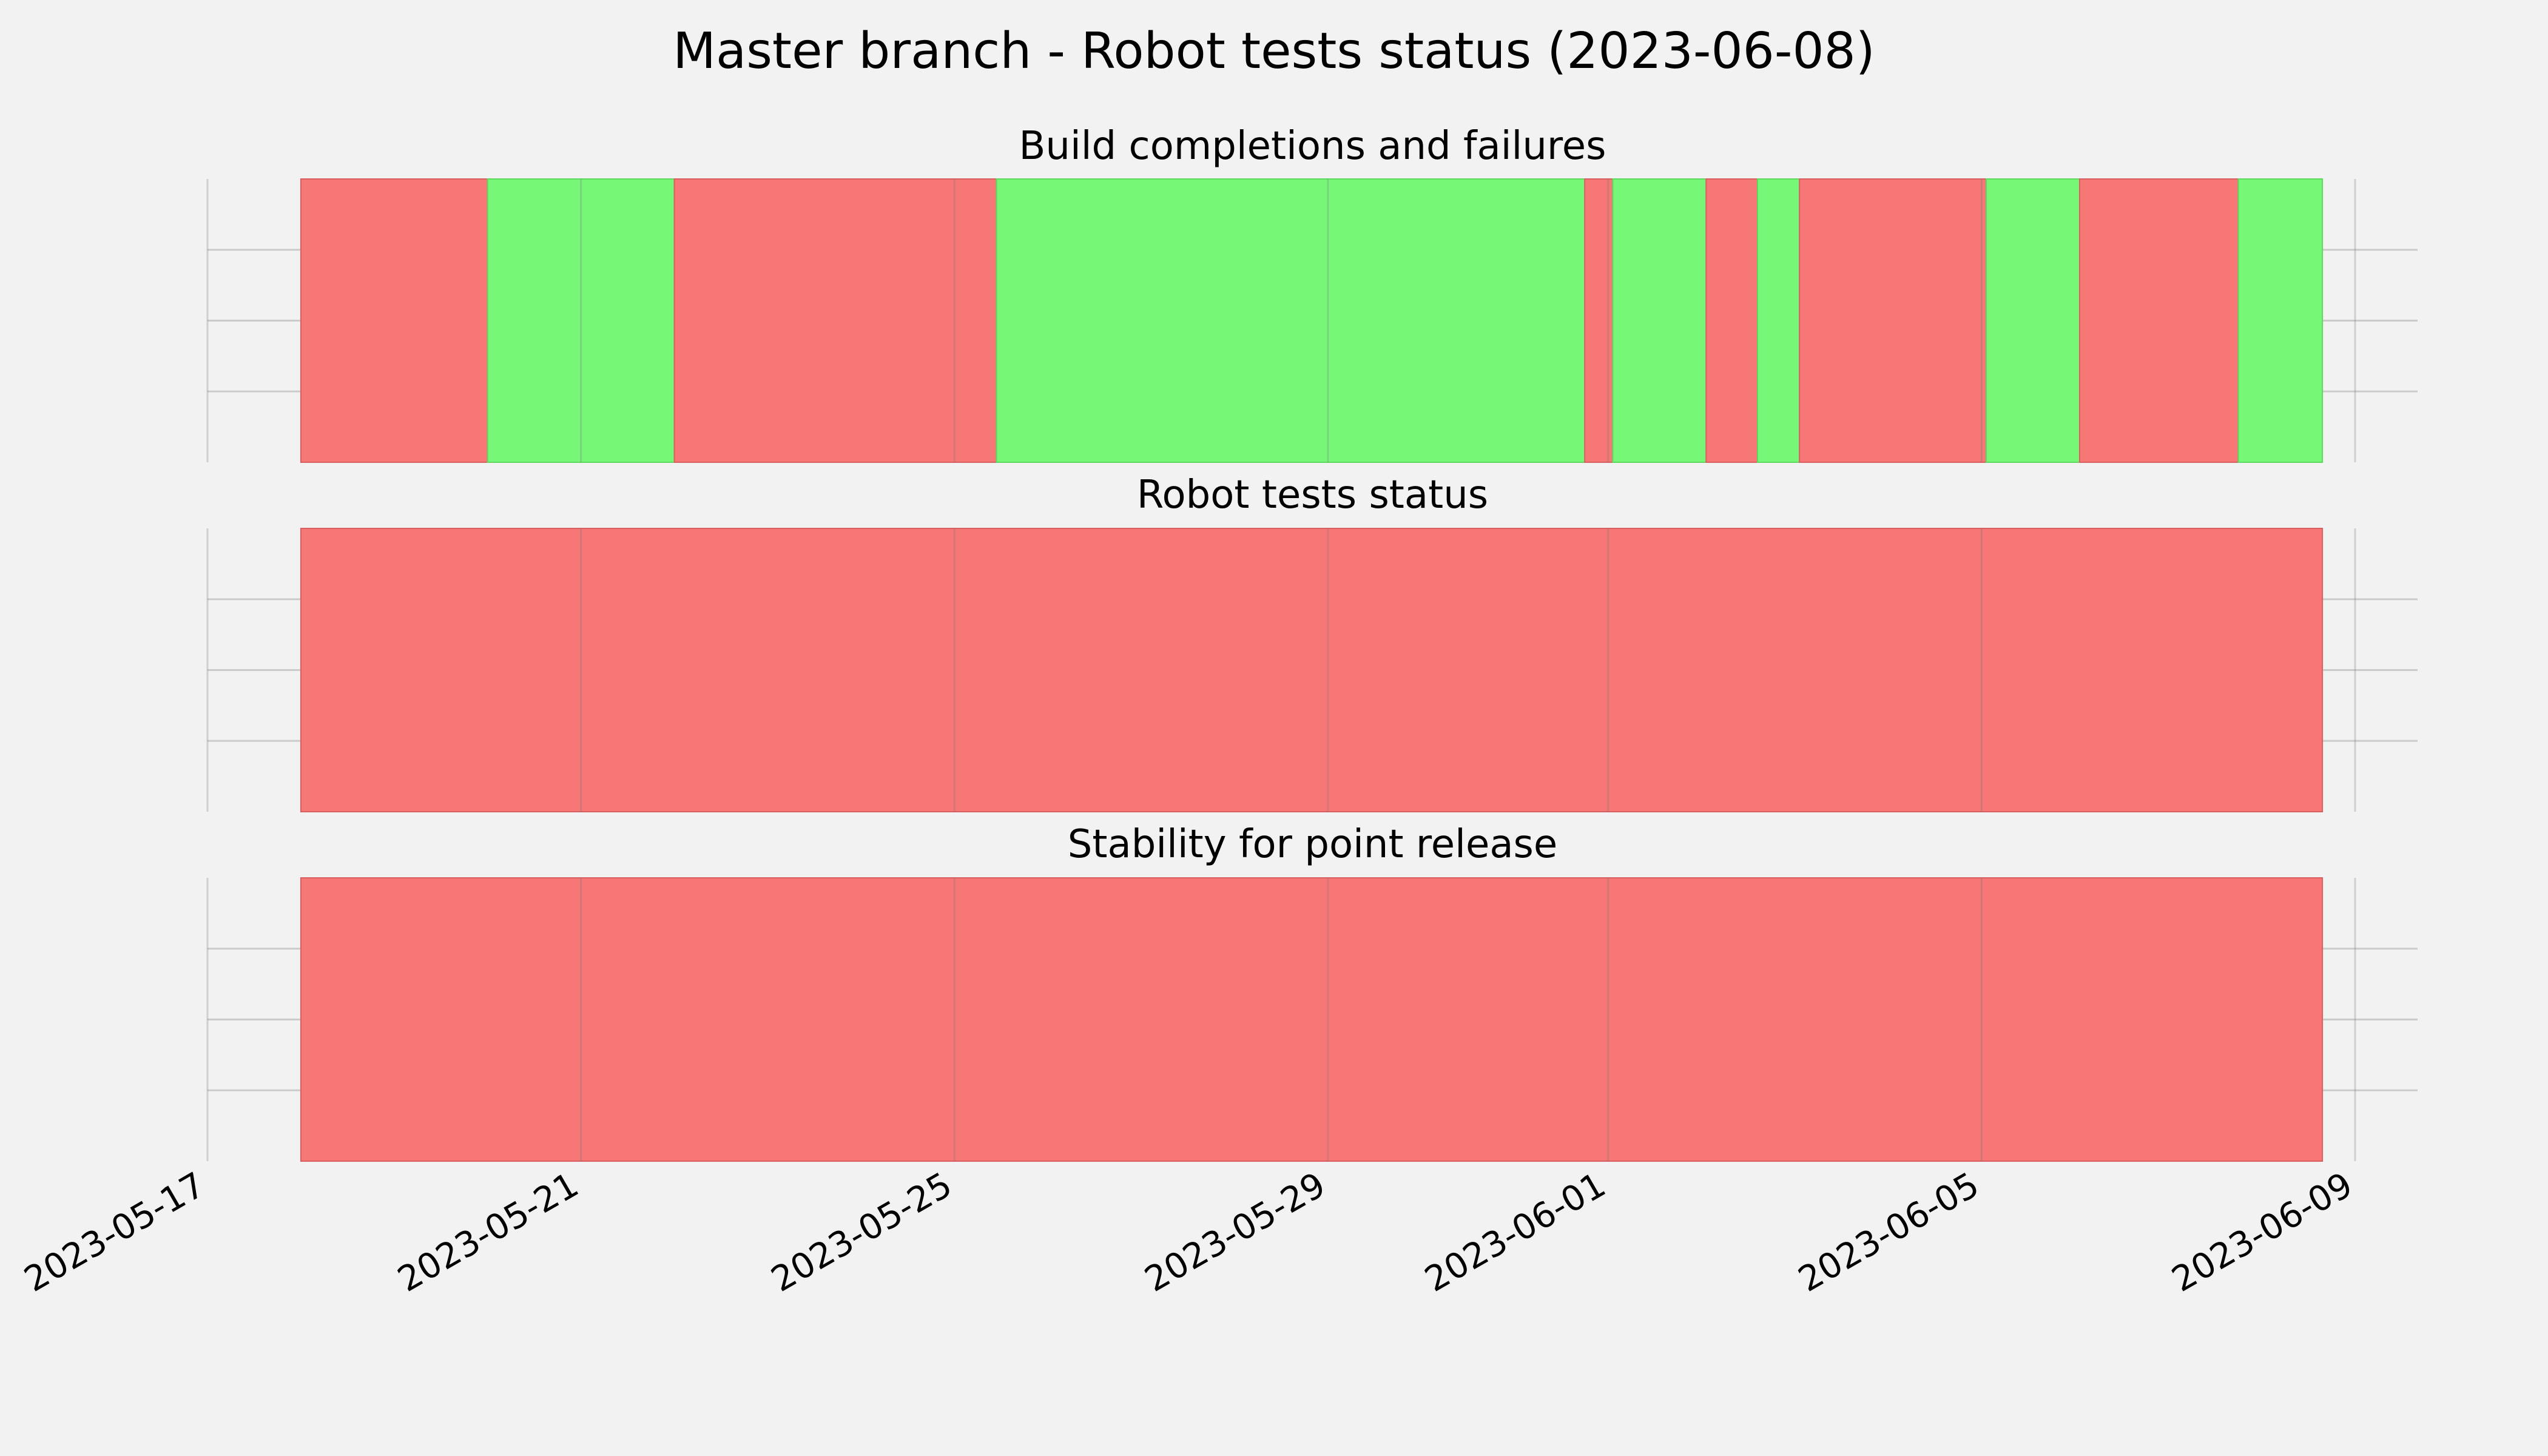 This screenshot has height=1456, width=2548. I want to click on panel-title: Robot tests status, so click(1312, 495).